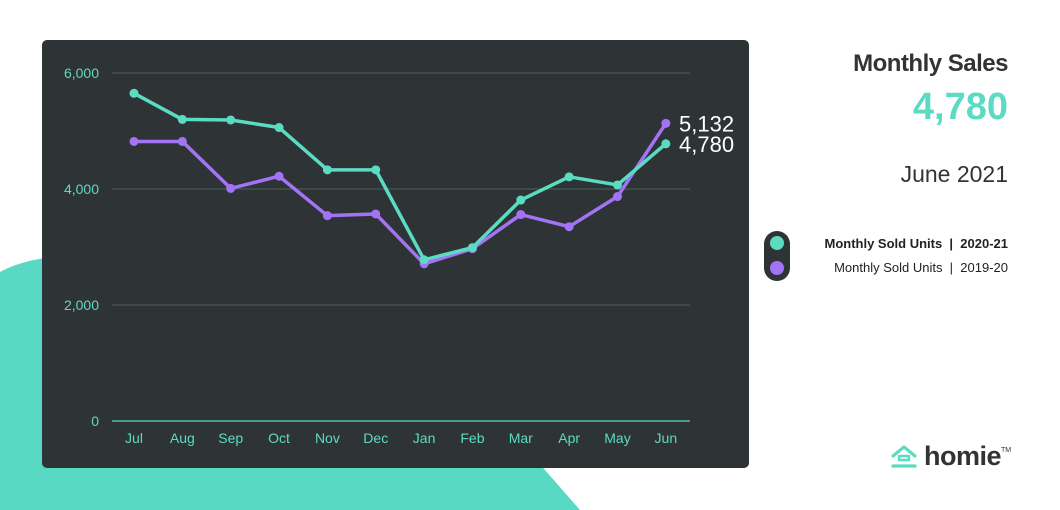 The width and height of the screenshot is (1060, 510). I want to click on y-tick-label: 2,000, so click(81, 305).